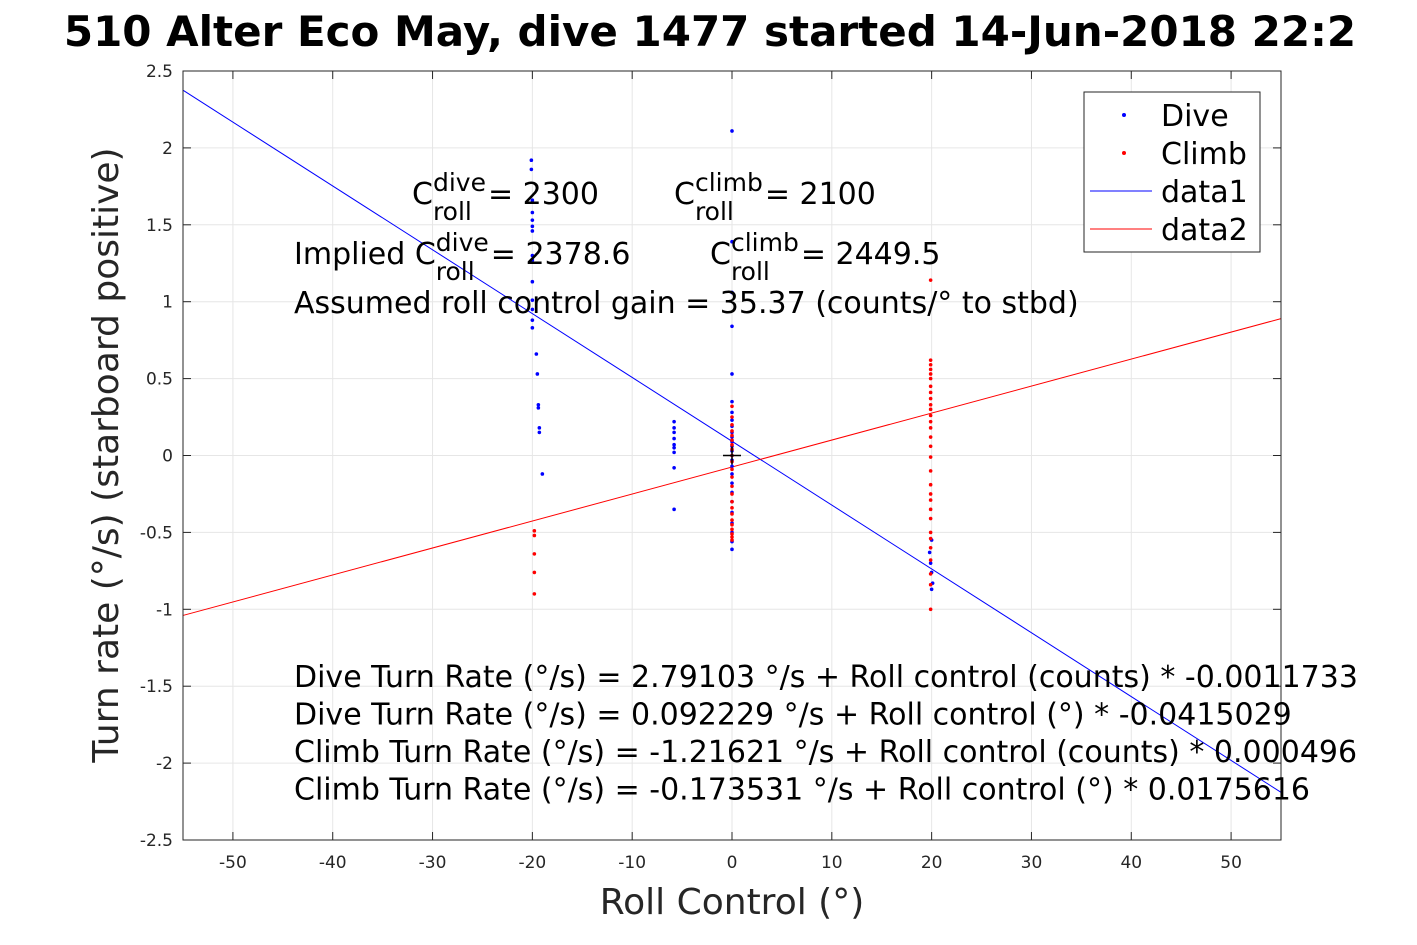 This screenshot has width=1417, height=945. What do you see at coordinates (732, 863) in the screenshot?
I see `x-tick-label: 0` at bounding box center [732, 863].